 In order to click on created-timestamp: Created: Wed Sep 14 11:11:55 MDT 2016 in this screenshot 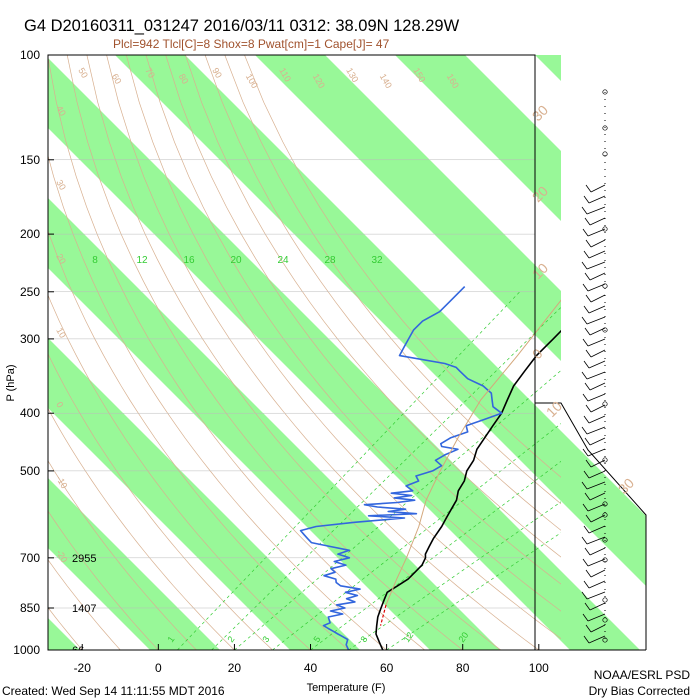, I will do `click(113, 691)`.